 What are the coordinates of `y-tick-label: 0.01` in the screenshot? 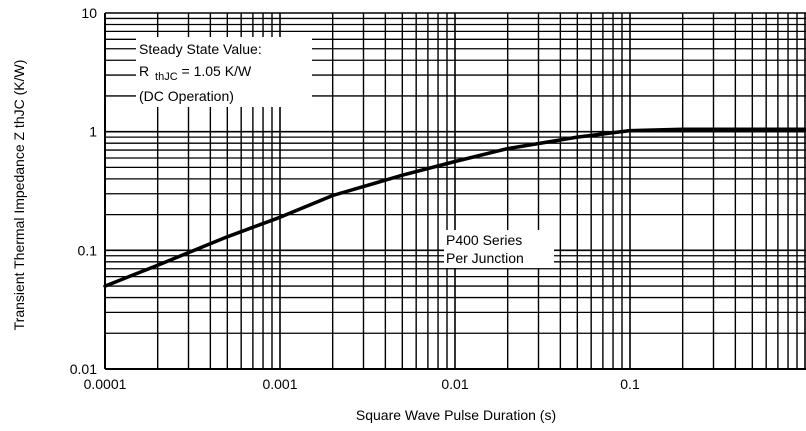 It's located at (83, 369).